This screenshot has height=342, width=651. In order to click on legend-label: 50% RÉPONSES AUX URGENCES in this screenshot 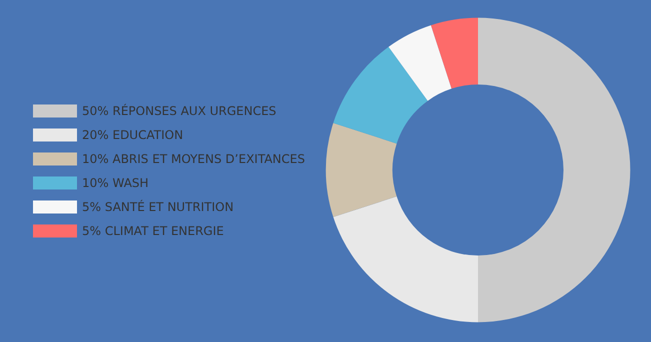, I will do `click(179, 110)`.